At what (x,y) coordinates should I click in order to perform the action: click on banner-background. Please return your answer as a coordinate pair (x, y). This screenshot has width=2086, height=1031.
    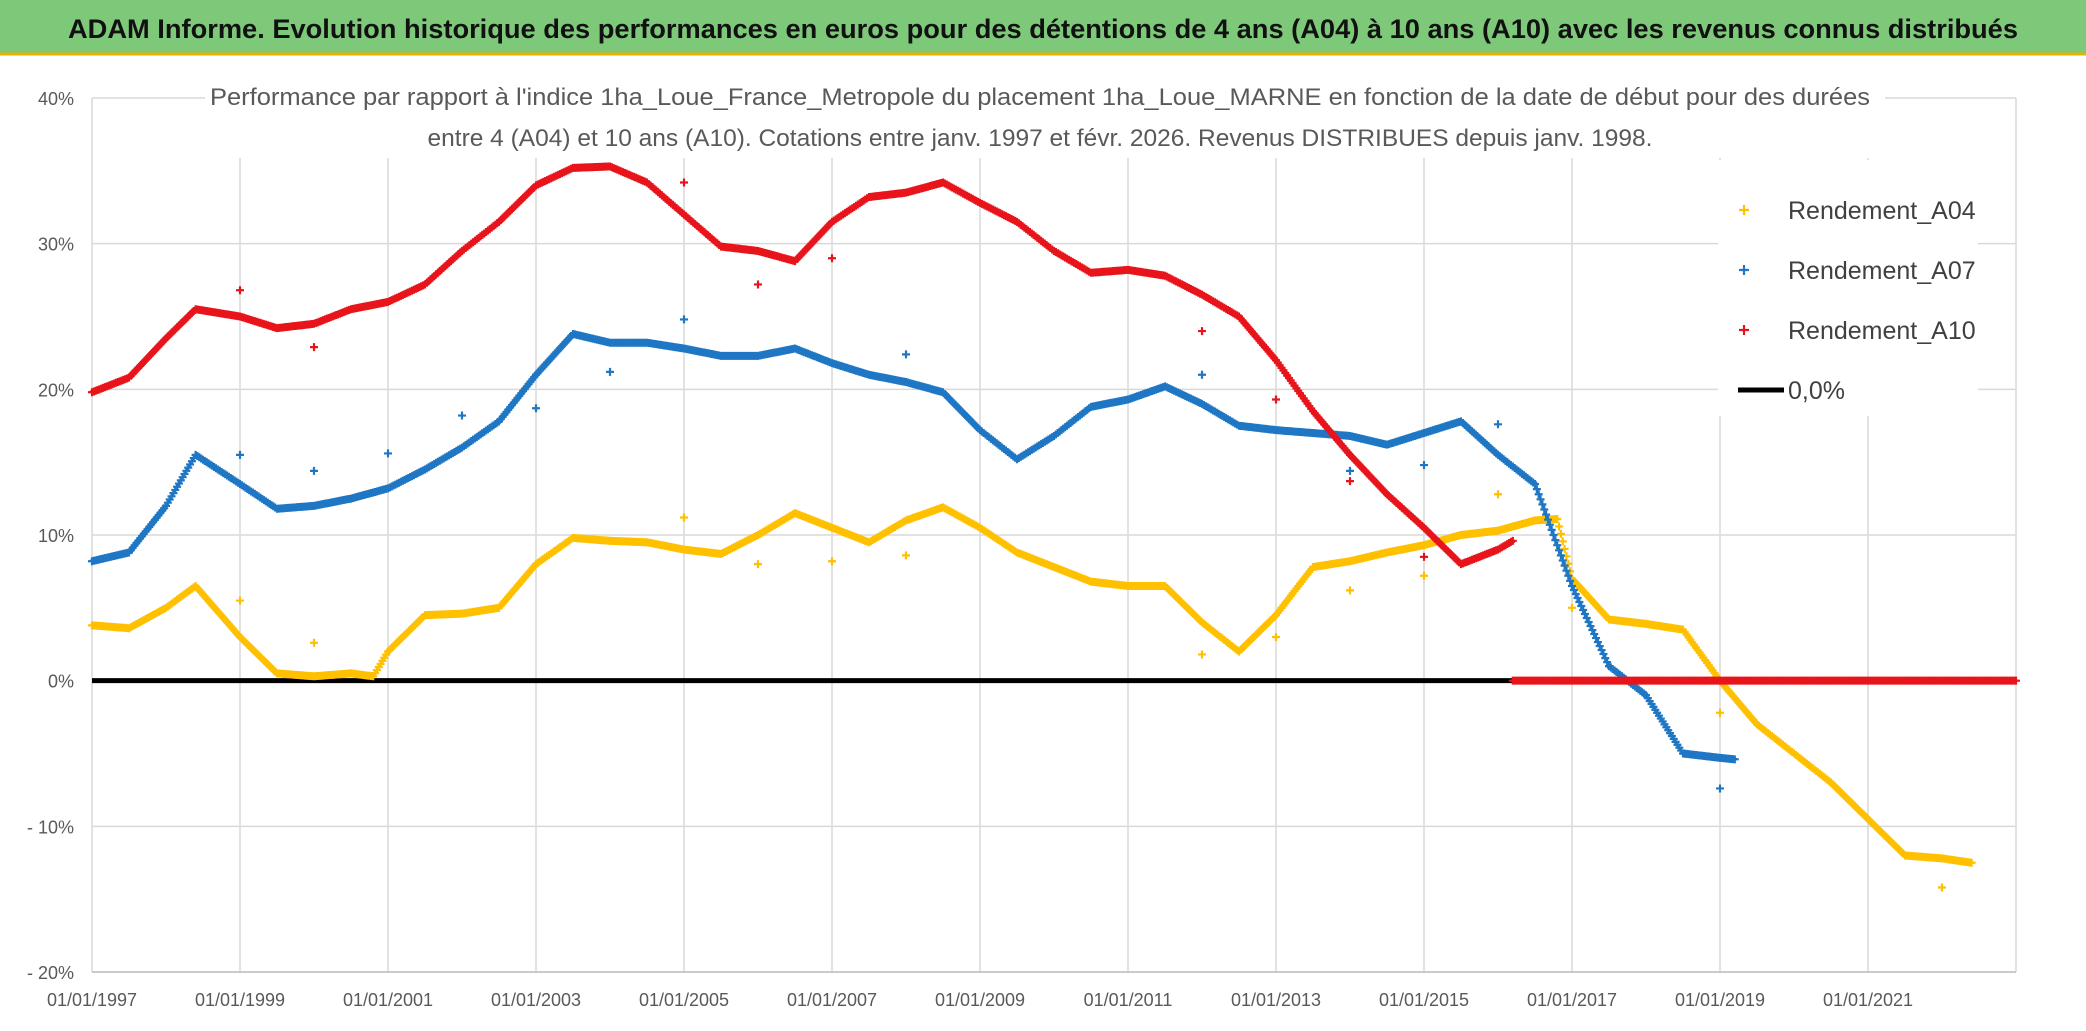
    Looking at the image, I should click on (1043, 27).